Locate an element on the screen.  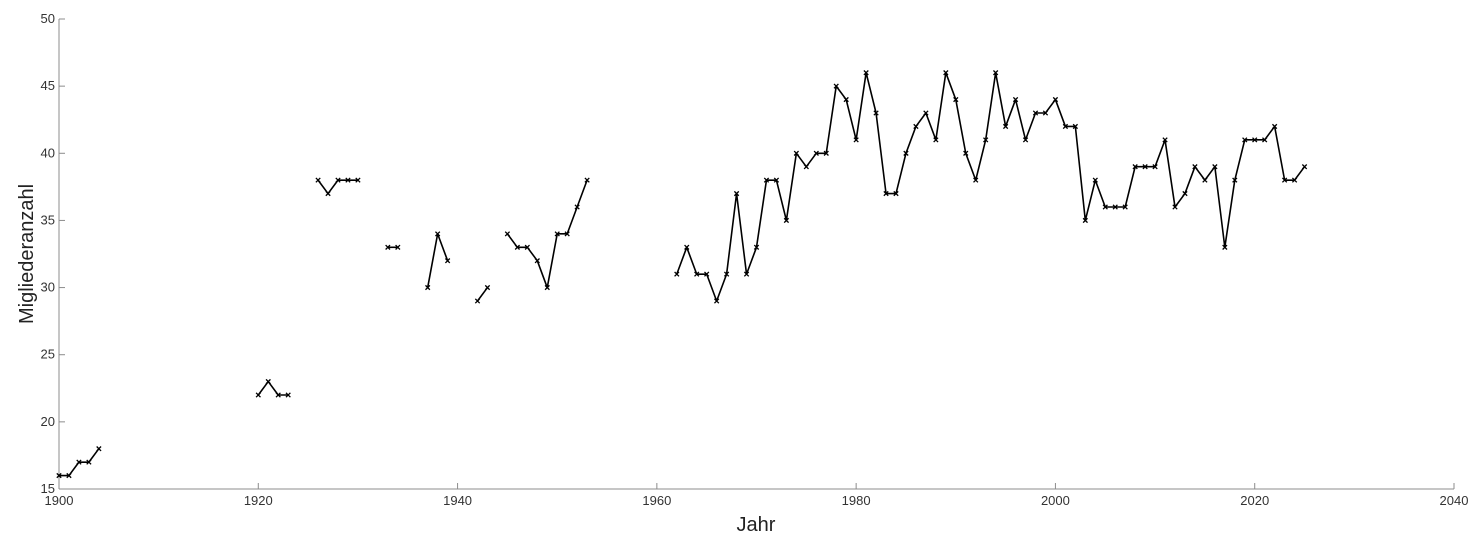
x-tick-label: 1940 is located at coordinates (457, 500).